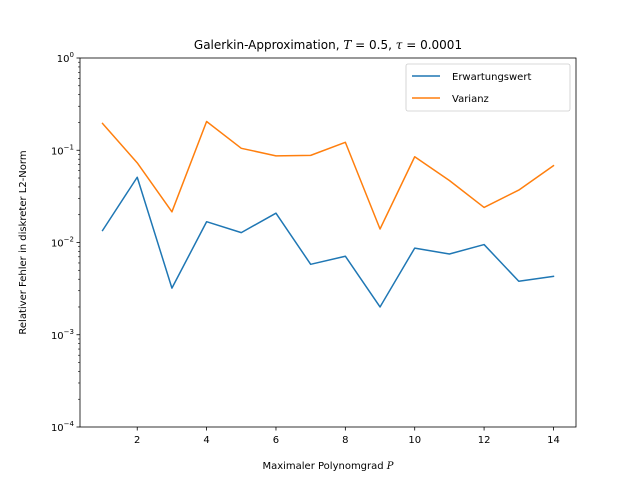  What do you see at coordinates (23, 242) in the screenshot?
I see `y-axis-label: Relativer Fehler in diskreter L2-Norm` at bounding box center [23, 242].